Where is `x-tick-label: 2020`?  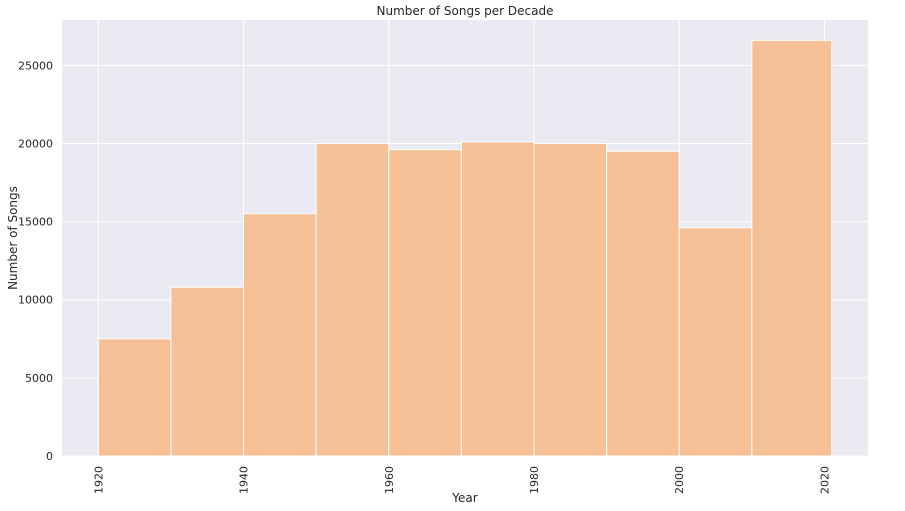
x-tick-label: 2020 is located at coordinates (824, 480).